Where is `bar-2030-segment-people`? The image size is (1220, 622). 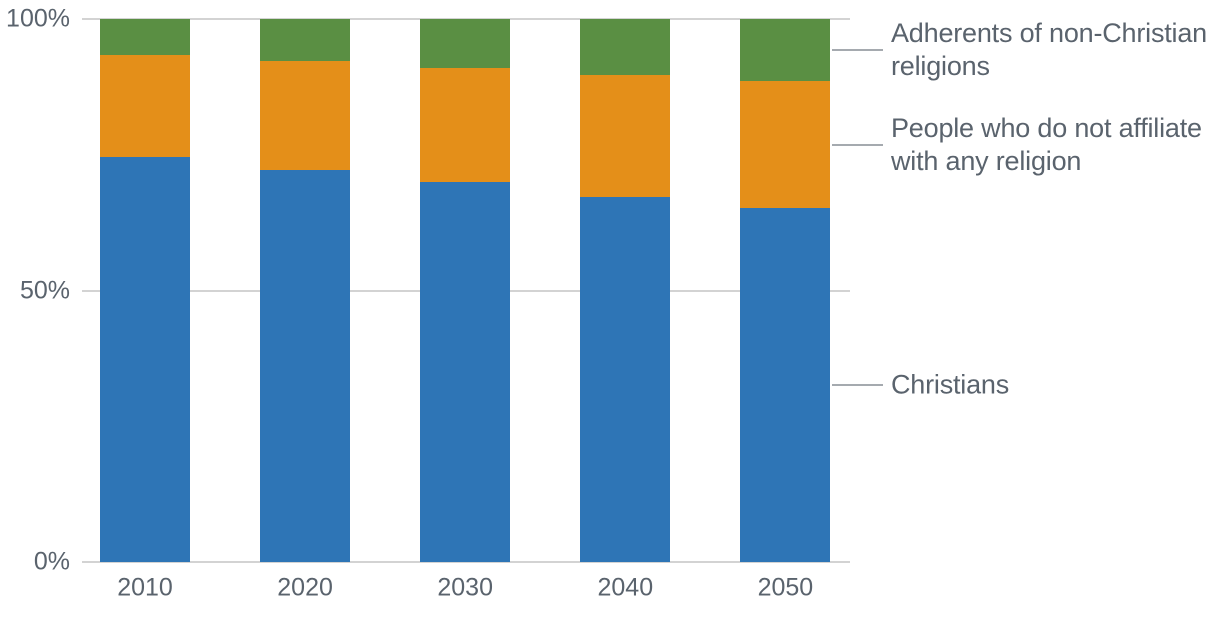
bar-2030-segment-people is located at coordinates (465, 125).